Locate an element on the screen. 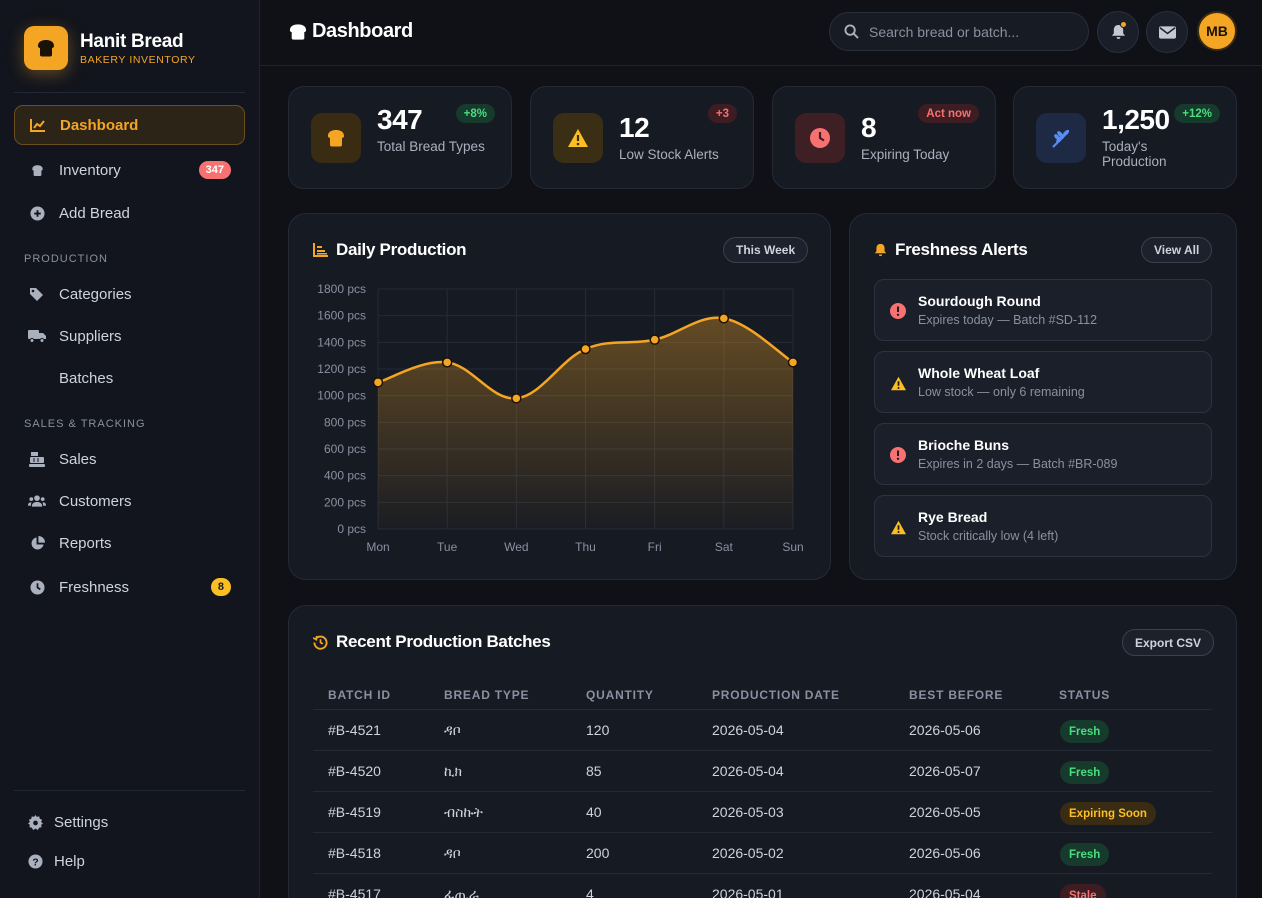 This screenshot has width=1262, height=898. best-before: 2026-05-06 is located at coordinates (945, 853).